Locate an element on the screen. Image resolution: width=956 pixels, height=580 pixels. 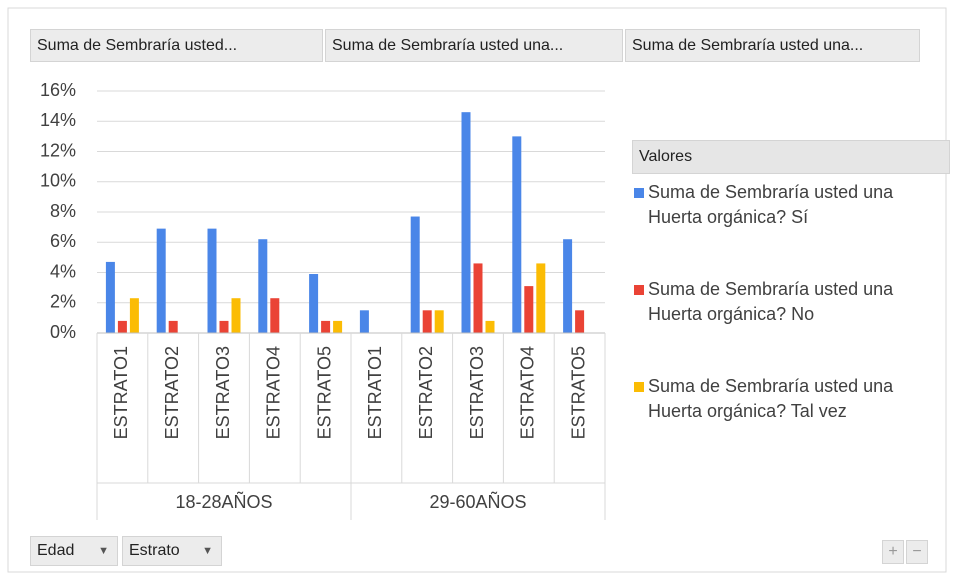
collapse-button: − is located at coordinates (917, 552).